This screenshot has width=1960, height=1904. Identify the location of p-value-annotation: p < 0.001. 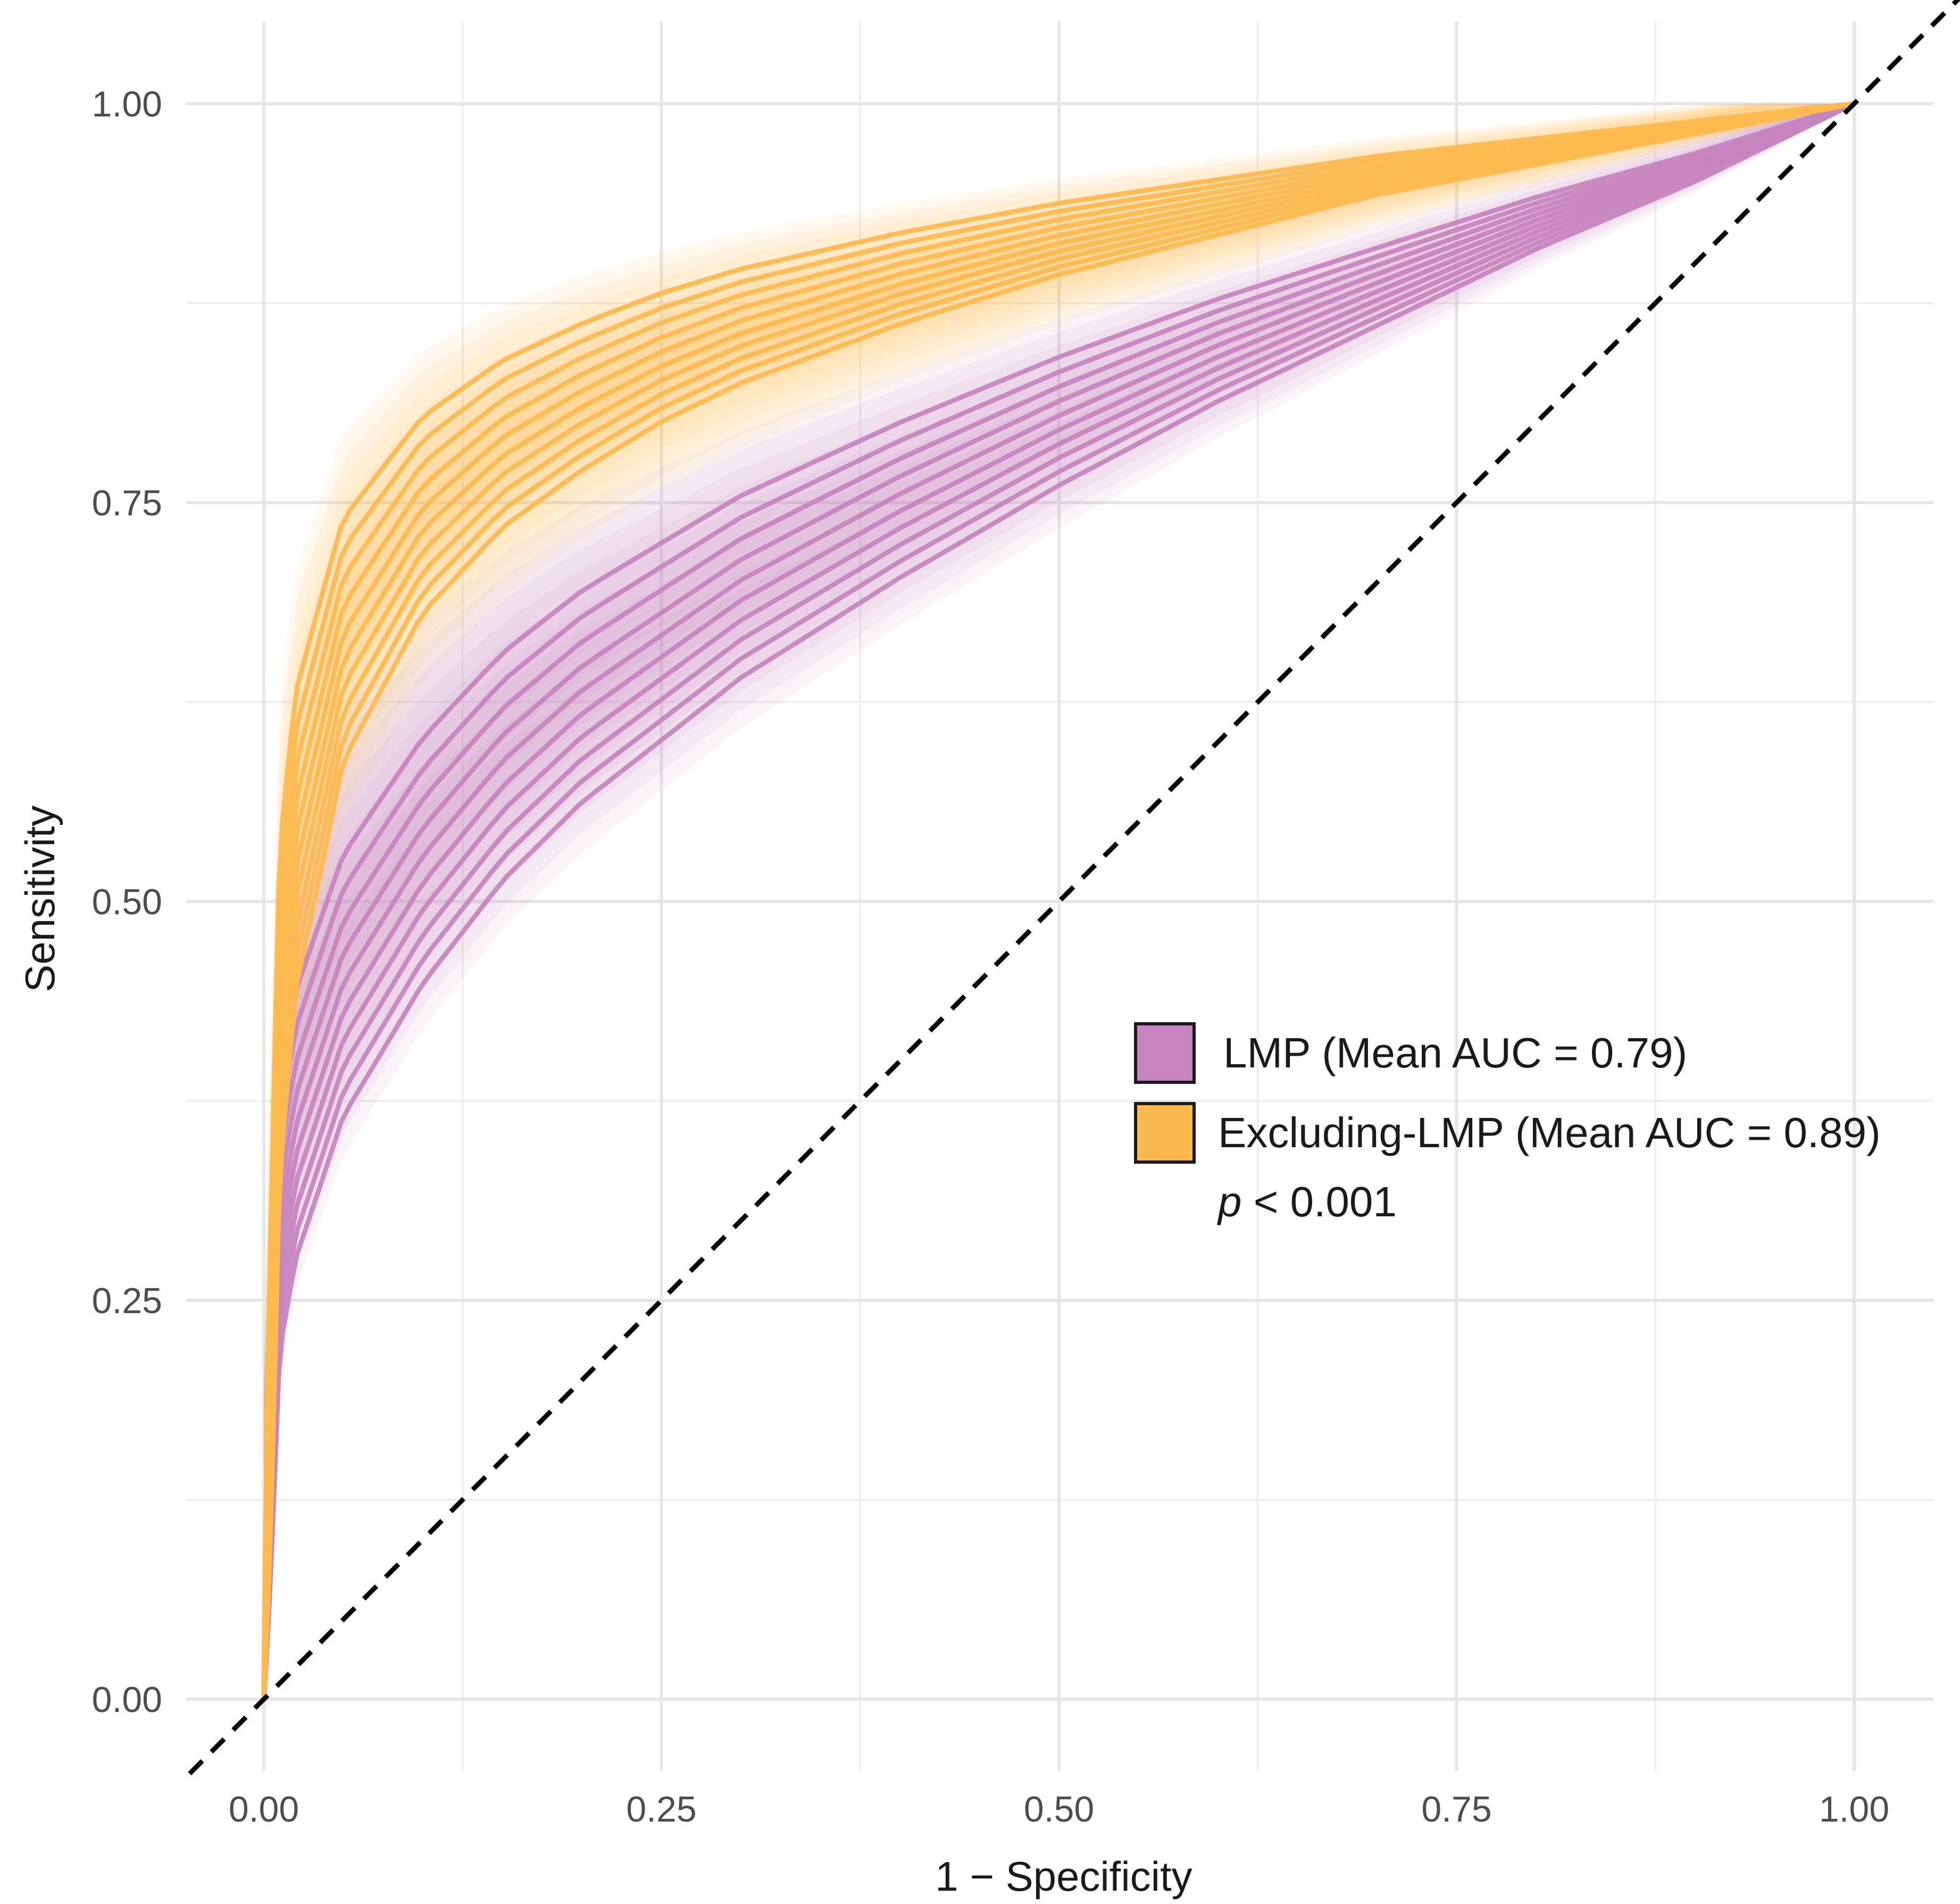
(1307, 1201).